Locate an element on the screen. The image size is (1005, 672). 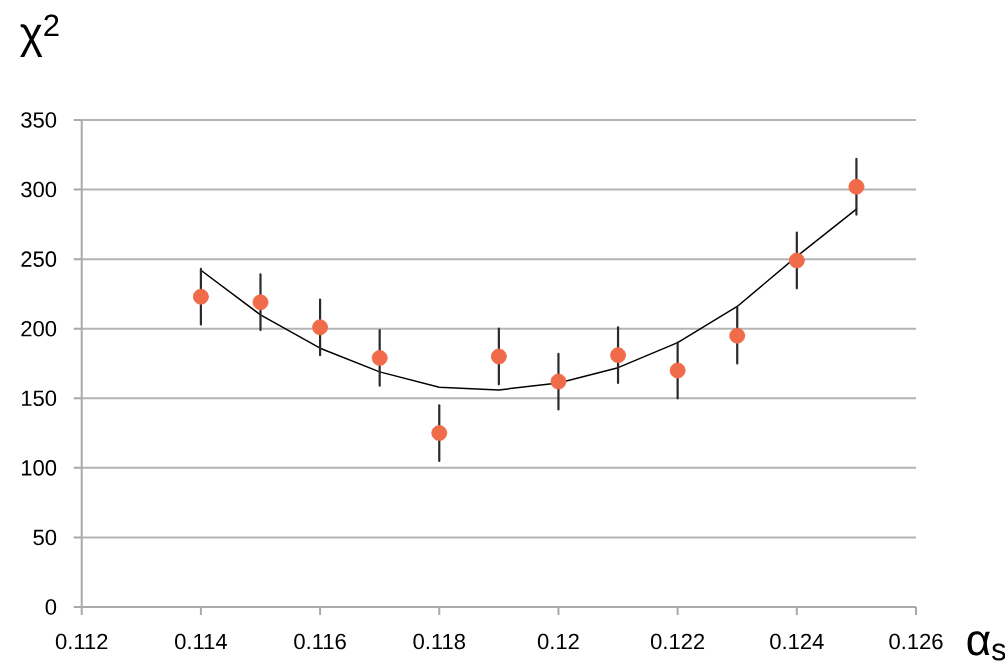
x-tick-label: 0.12 is located at coordinates (558, 641).